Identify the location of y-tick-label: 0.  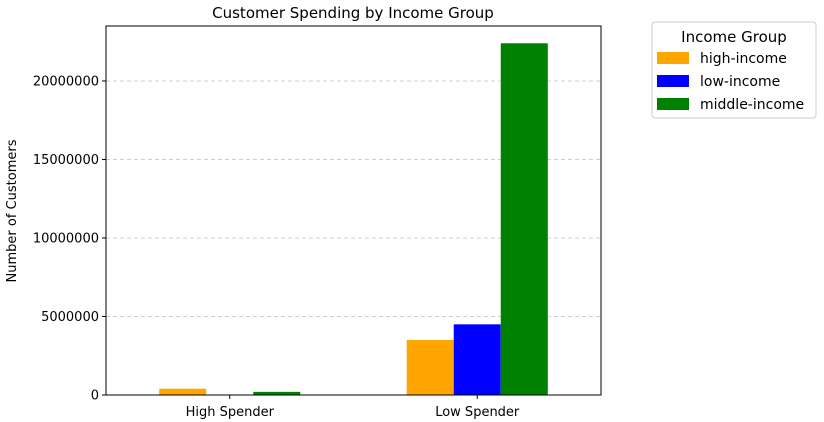
(95, 396).